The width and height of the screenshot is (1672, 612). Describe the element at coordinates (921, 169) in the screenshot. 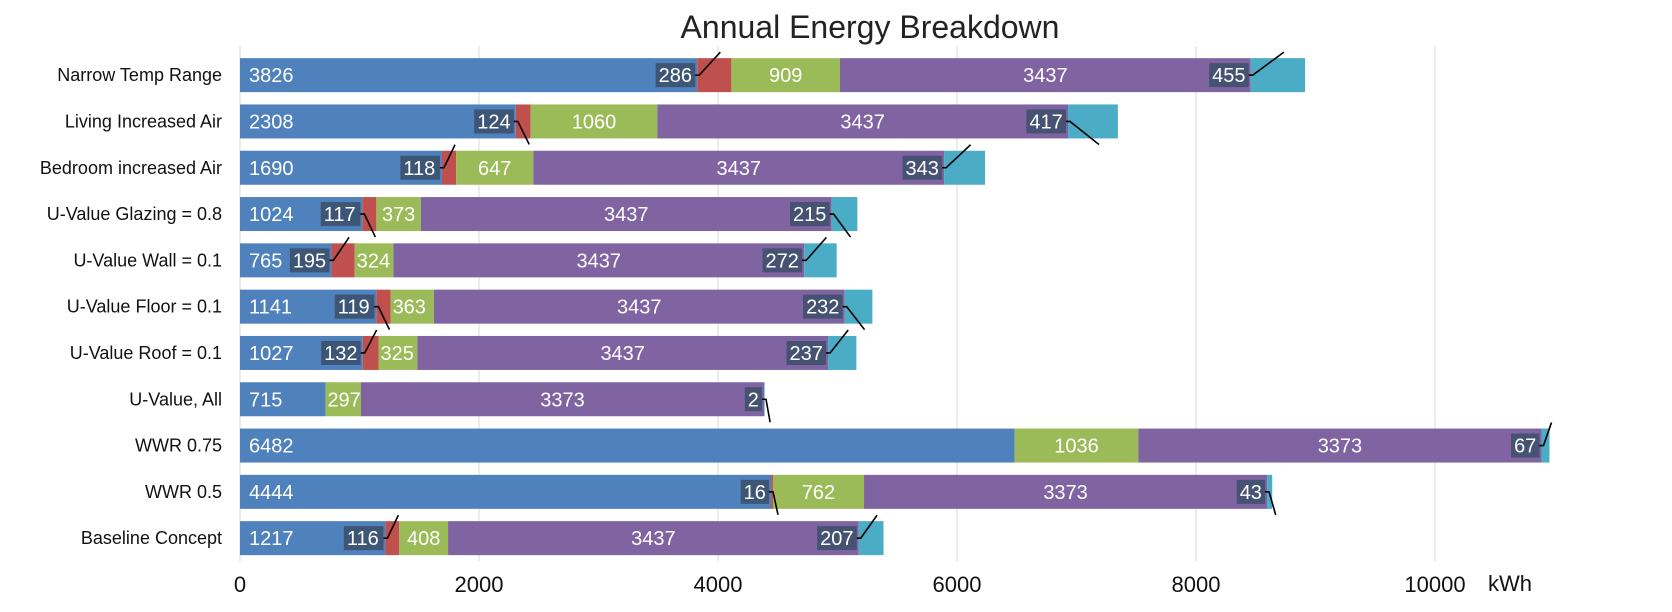

I see `data-label: 343` at that location.